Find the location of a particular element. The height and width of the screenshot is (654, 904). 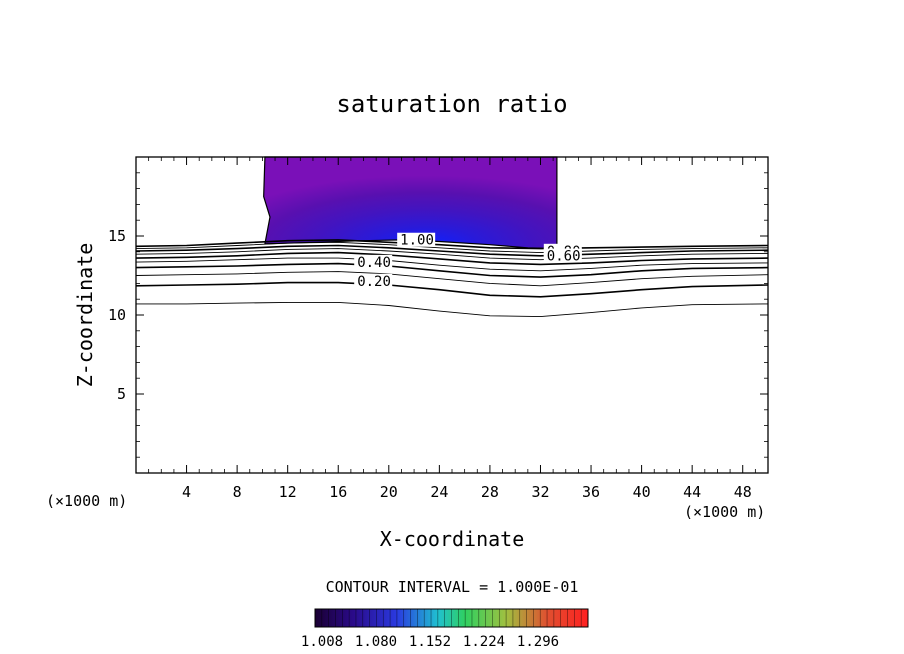

chart-title: saturation ratio is located at coordinates (451, 104).